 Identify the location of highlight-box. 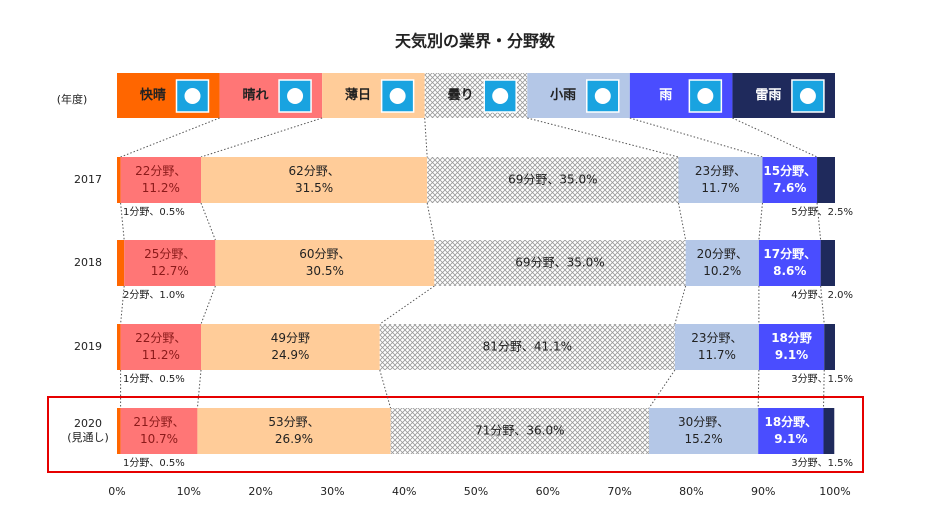
(455, 434).